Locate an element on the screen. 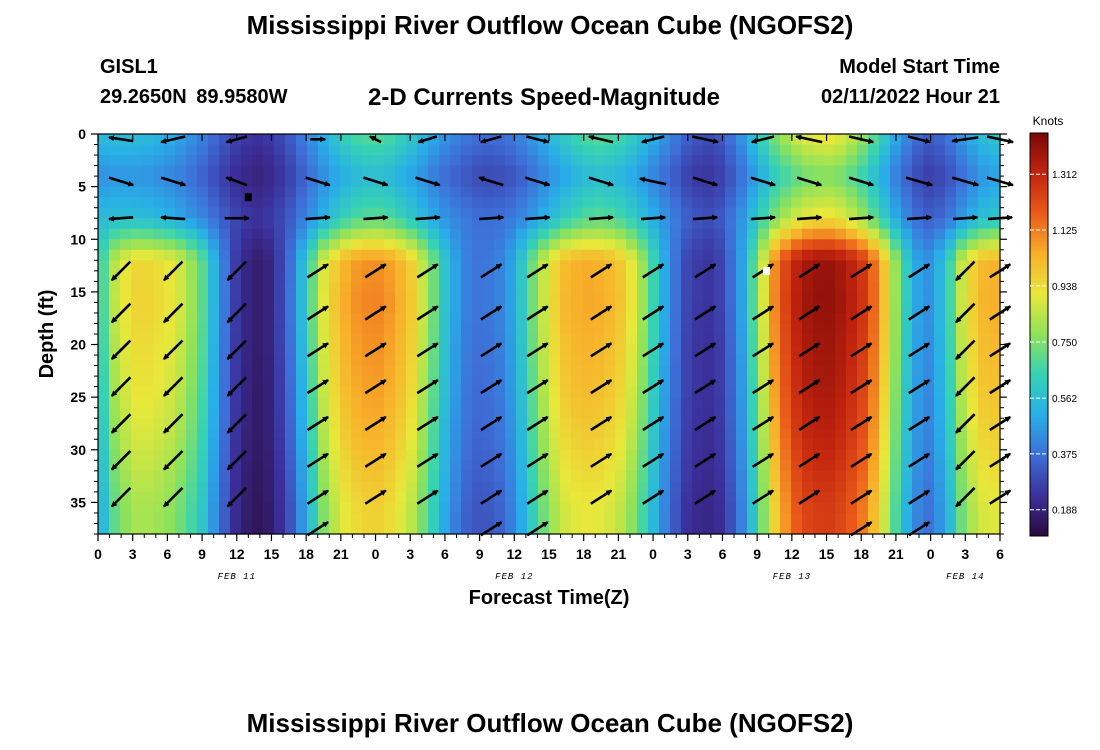 This screenshot has height=750, width=1100. x-tick-label: 12 is located at coordinates (515, 554).